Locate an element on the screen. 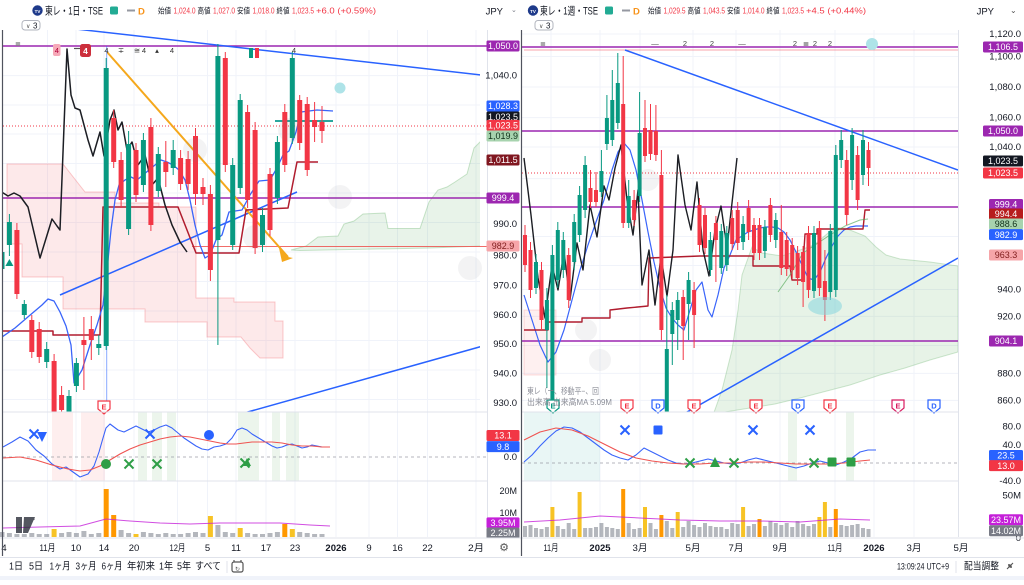 The width and height of the screenshot is (1024, 585). svg-text: 年初来 is located at coordinates (141, 566).